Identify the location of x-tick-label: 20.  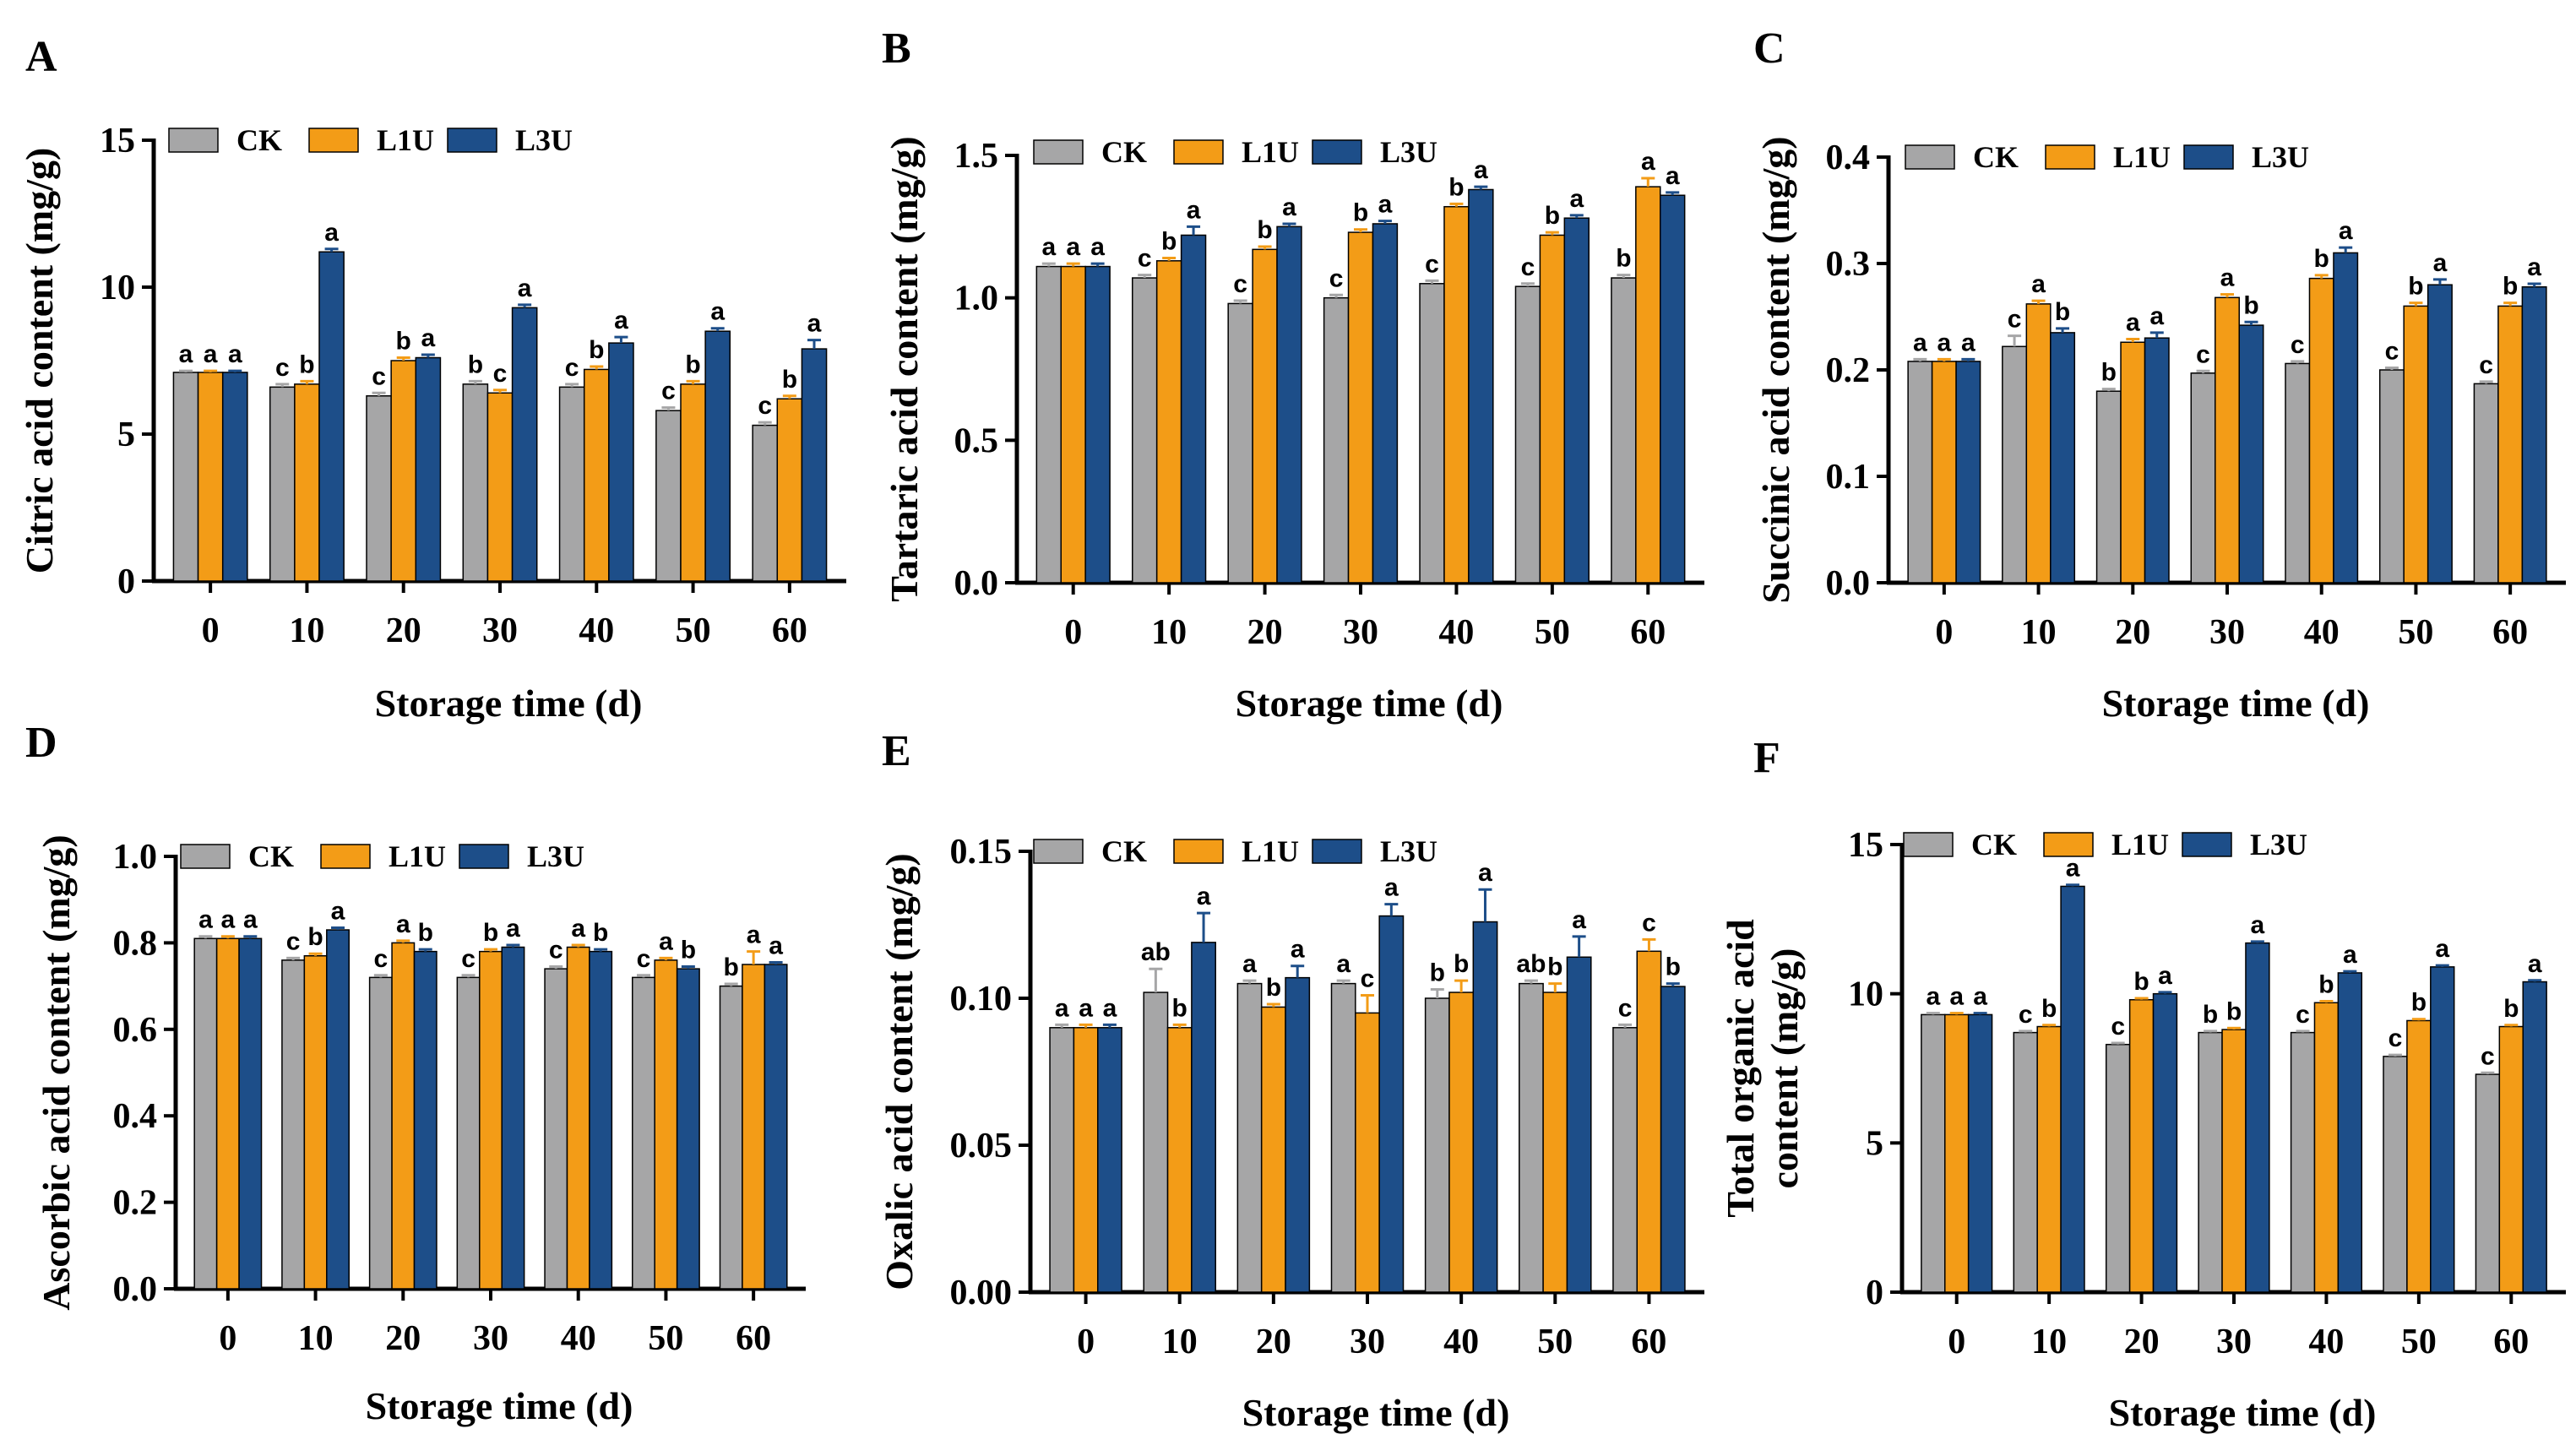
(2142, 1342).